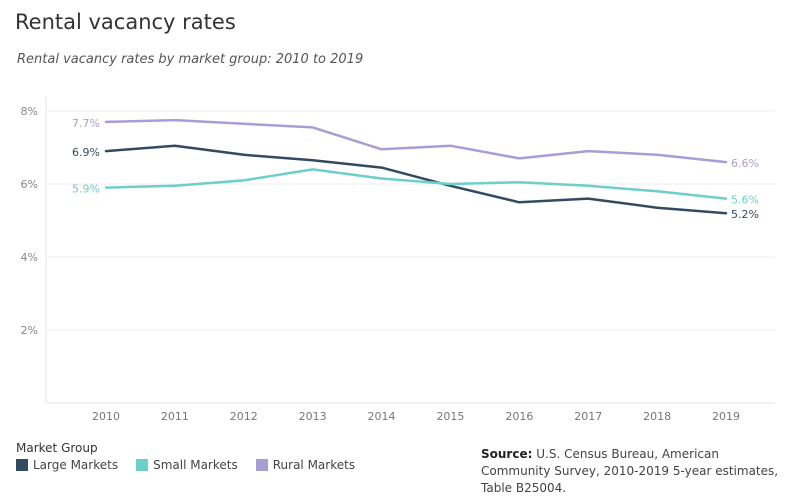  Describe the element at coordinates (726, 416) in the screenshot. I see `x-tick-label: 2019` at that location.